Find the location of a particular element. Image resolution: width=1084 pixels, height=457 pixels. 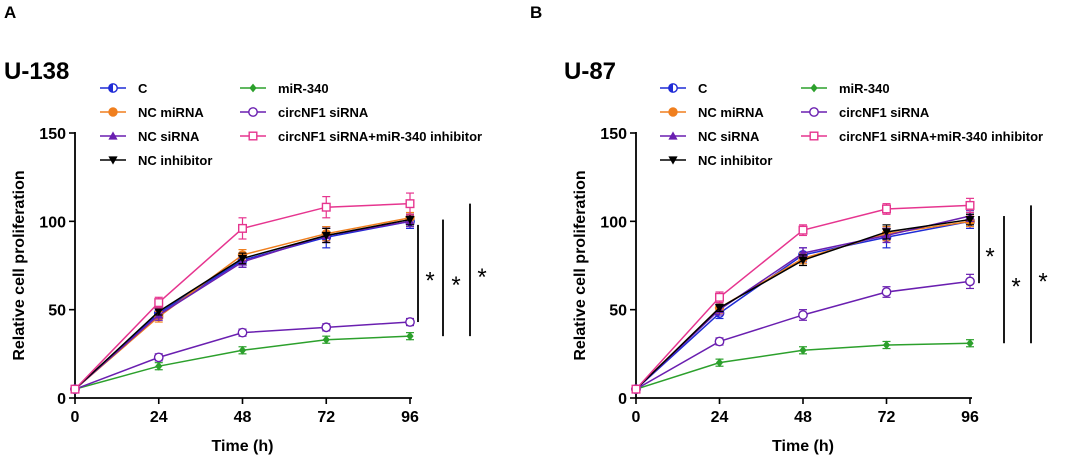

y-tick-label: 50 is located at coordinates (618, 311).